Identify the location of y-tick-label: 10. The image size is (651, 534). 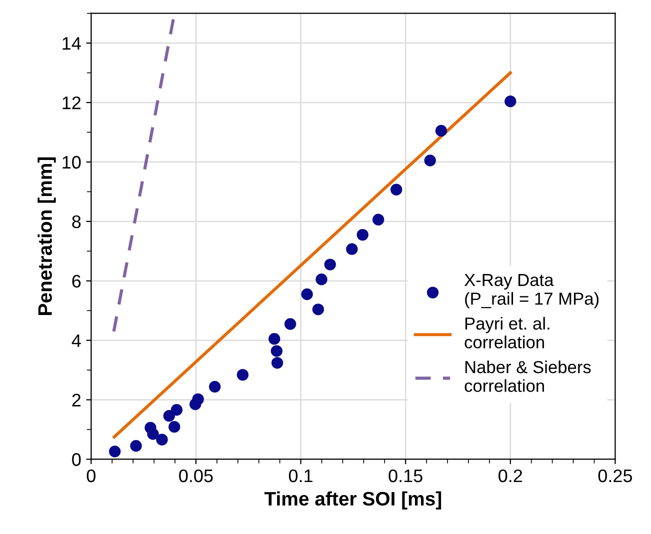
(71, 162).